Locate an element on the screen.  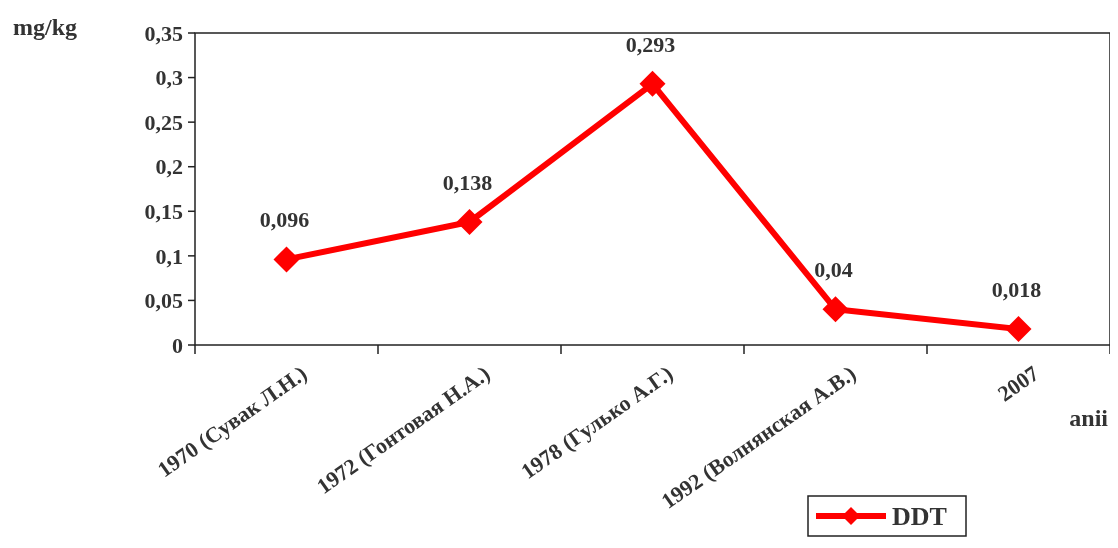
x-axis-title: anii is located at coordinates (1089, 418).